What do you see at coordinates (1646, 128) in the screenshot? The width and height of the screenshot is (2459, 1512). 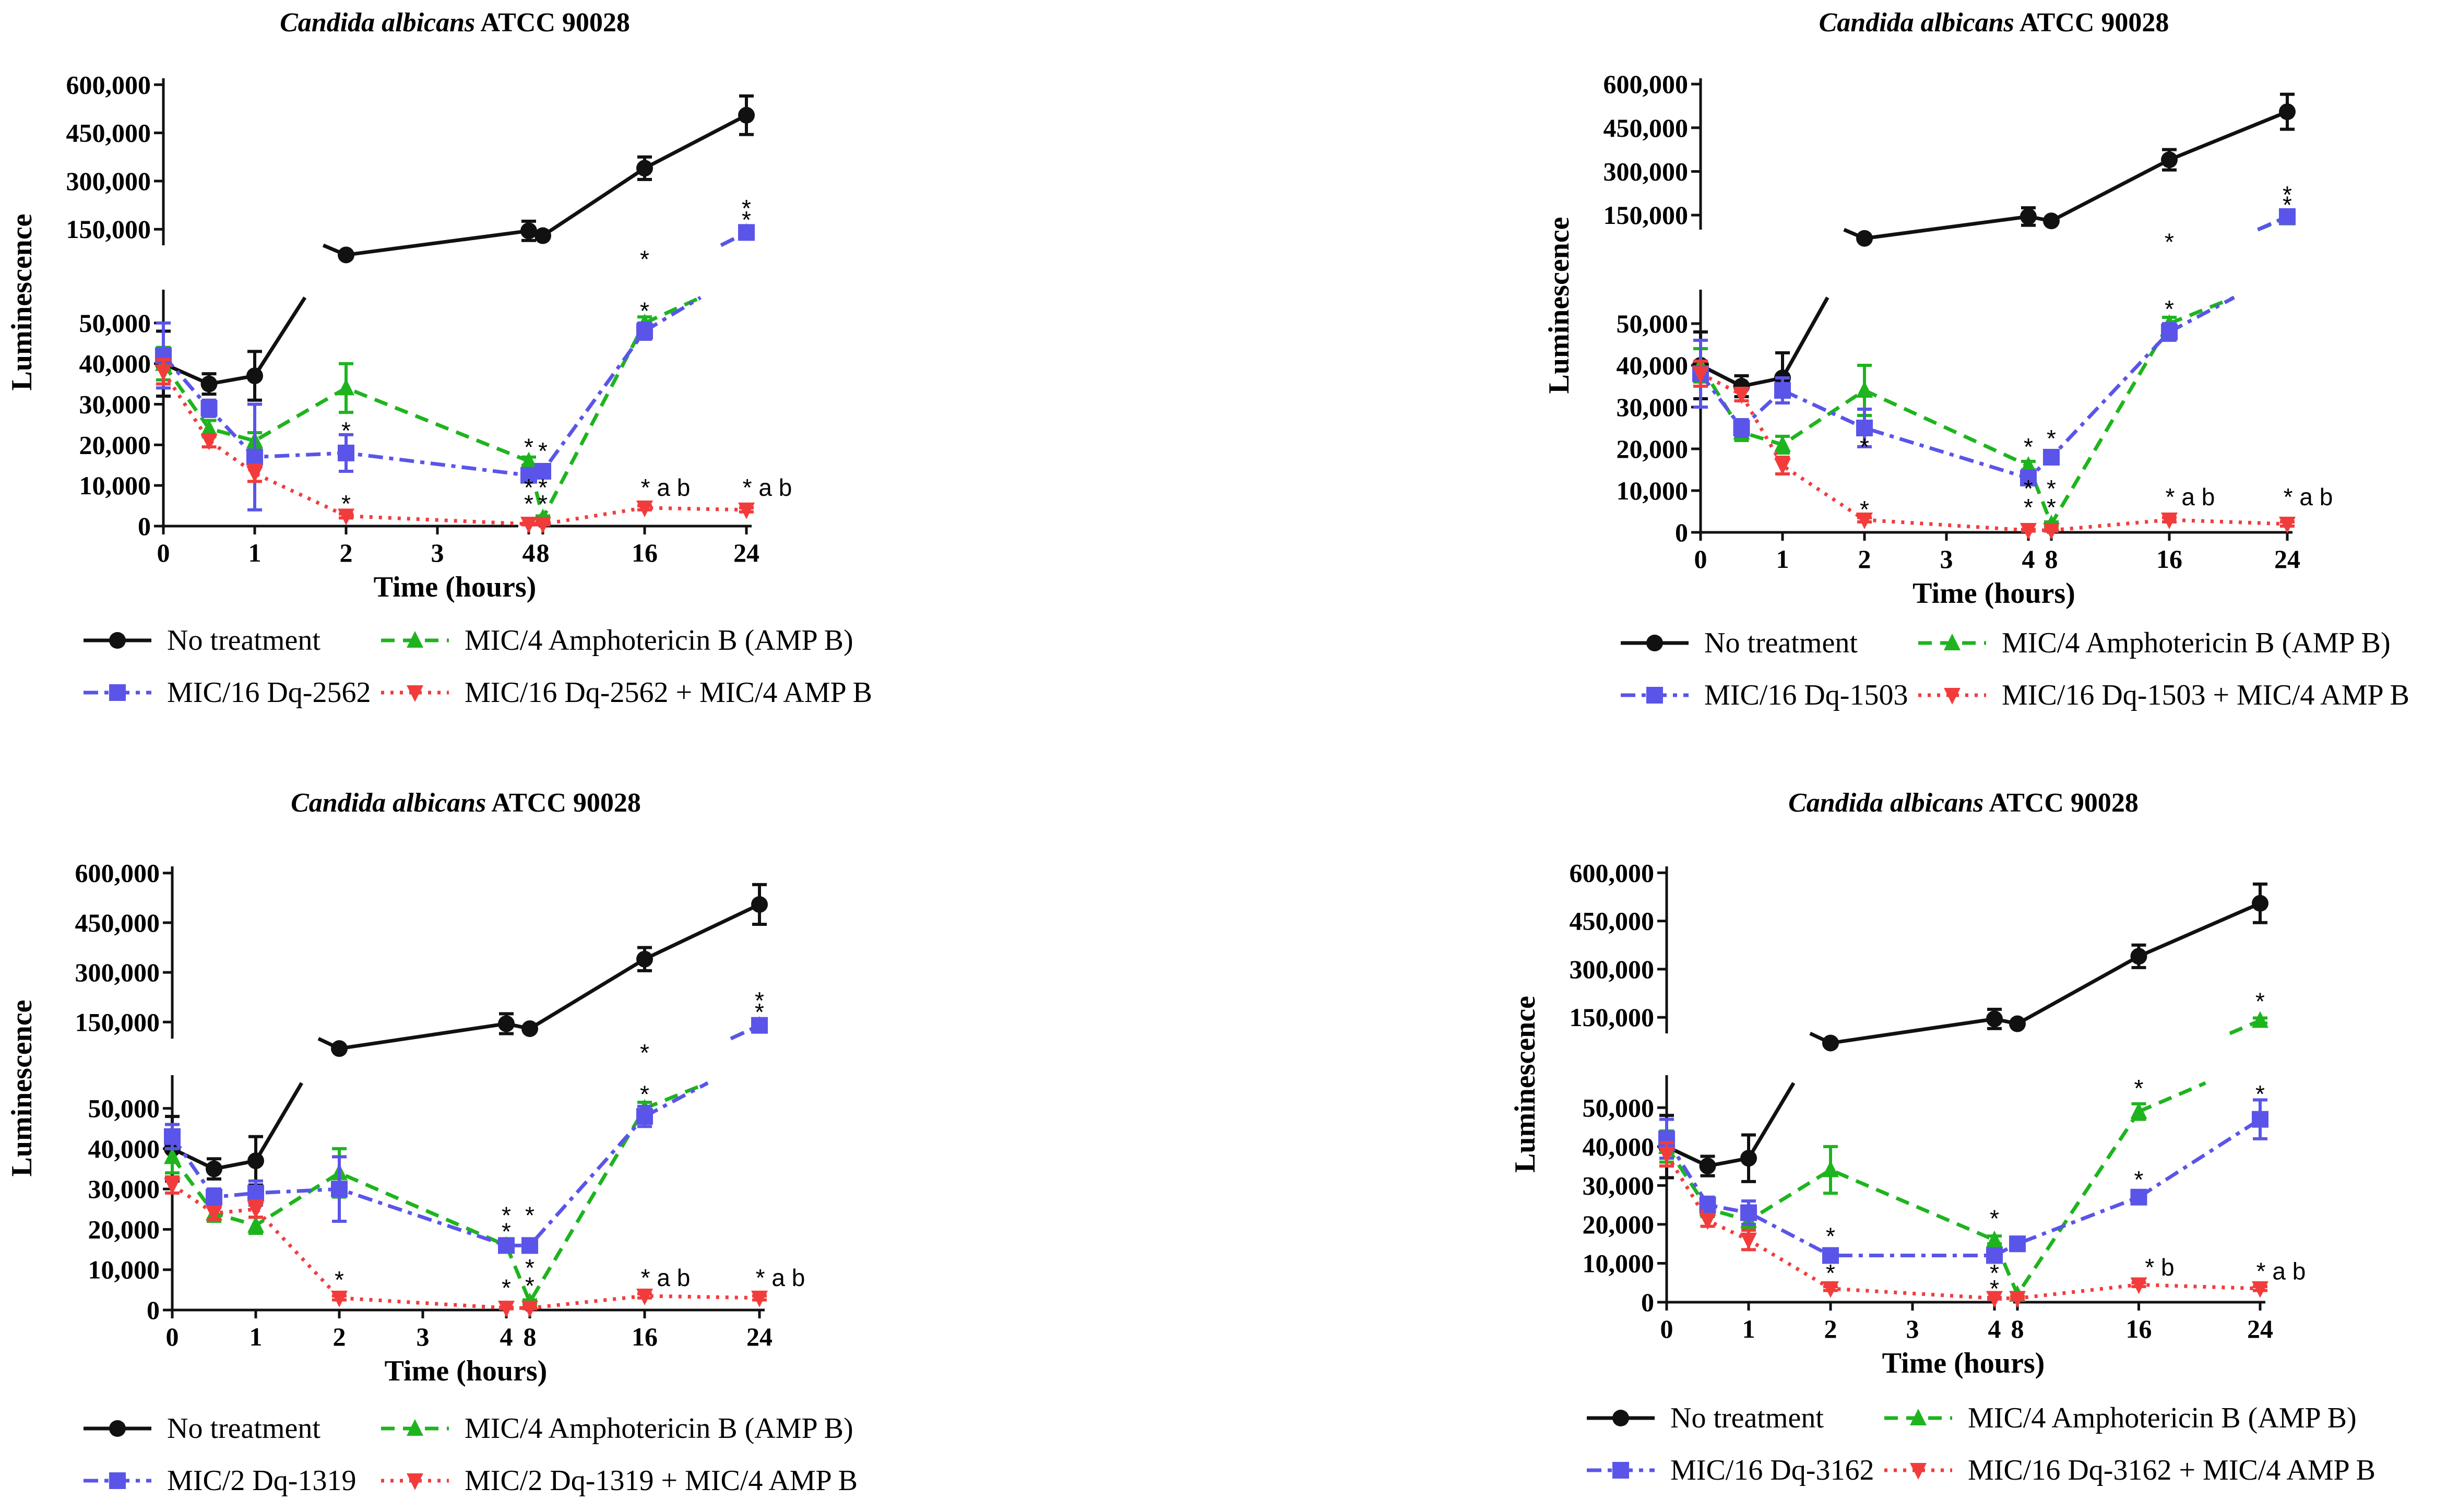 I see `y-tick-label: 450,000` at bounding box center [1646, 128].